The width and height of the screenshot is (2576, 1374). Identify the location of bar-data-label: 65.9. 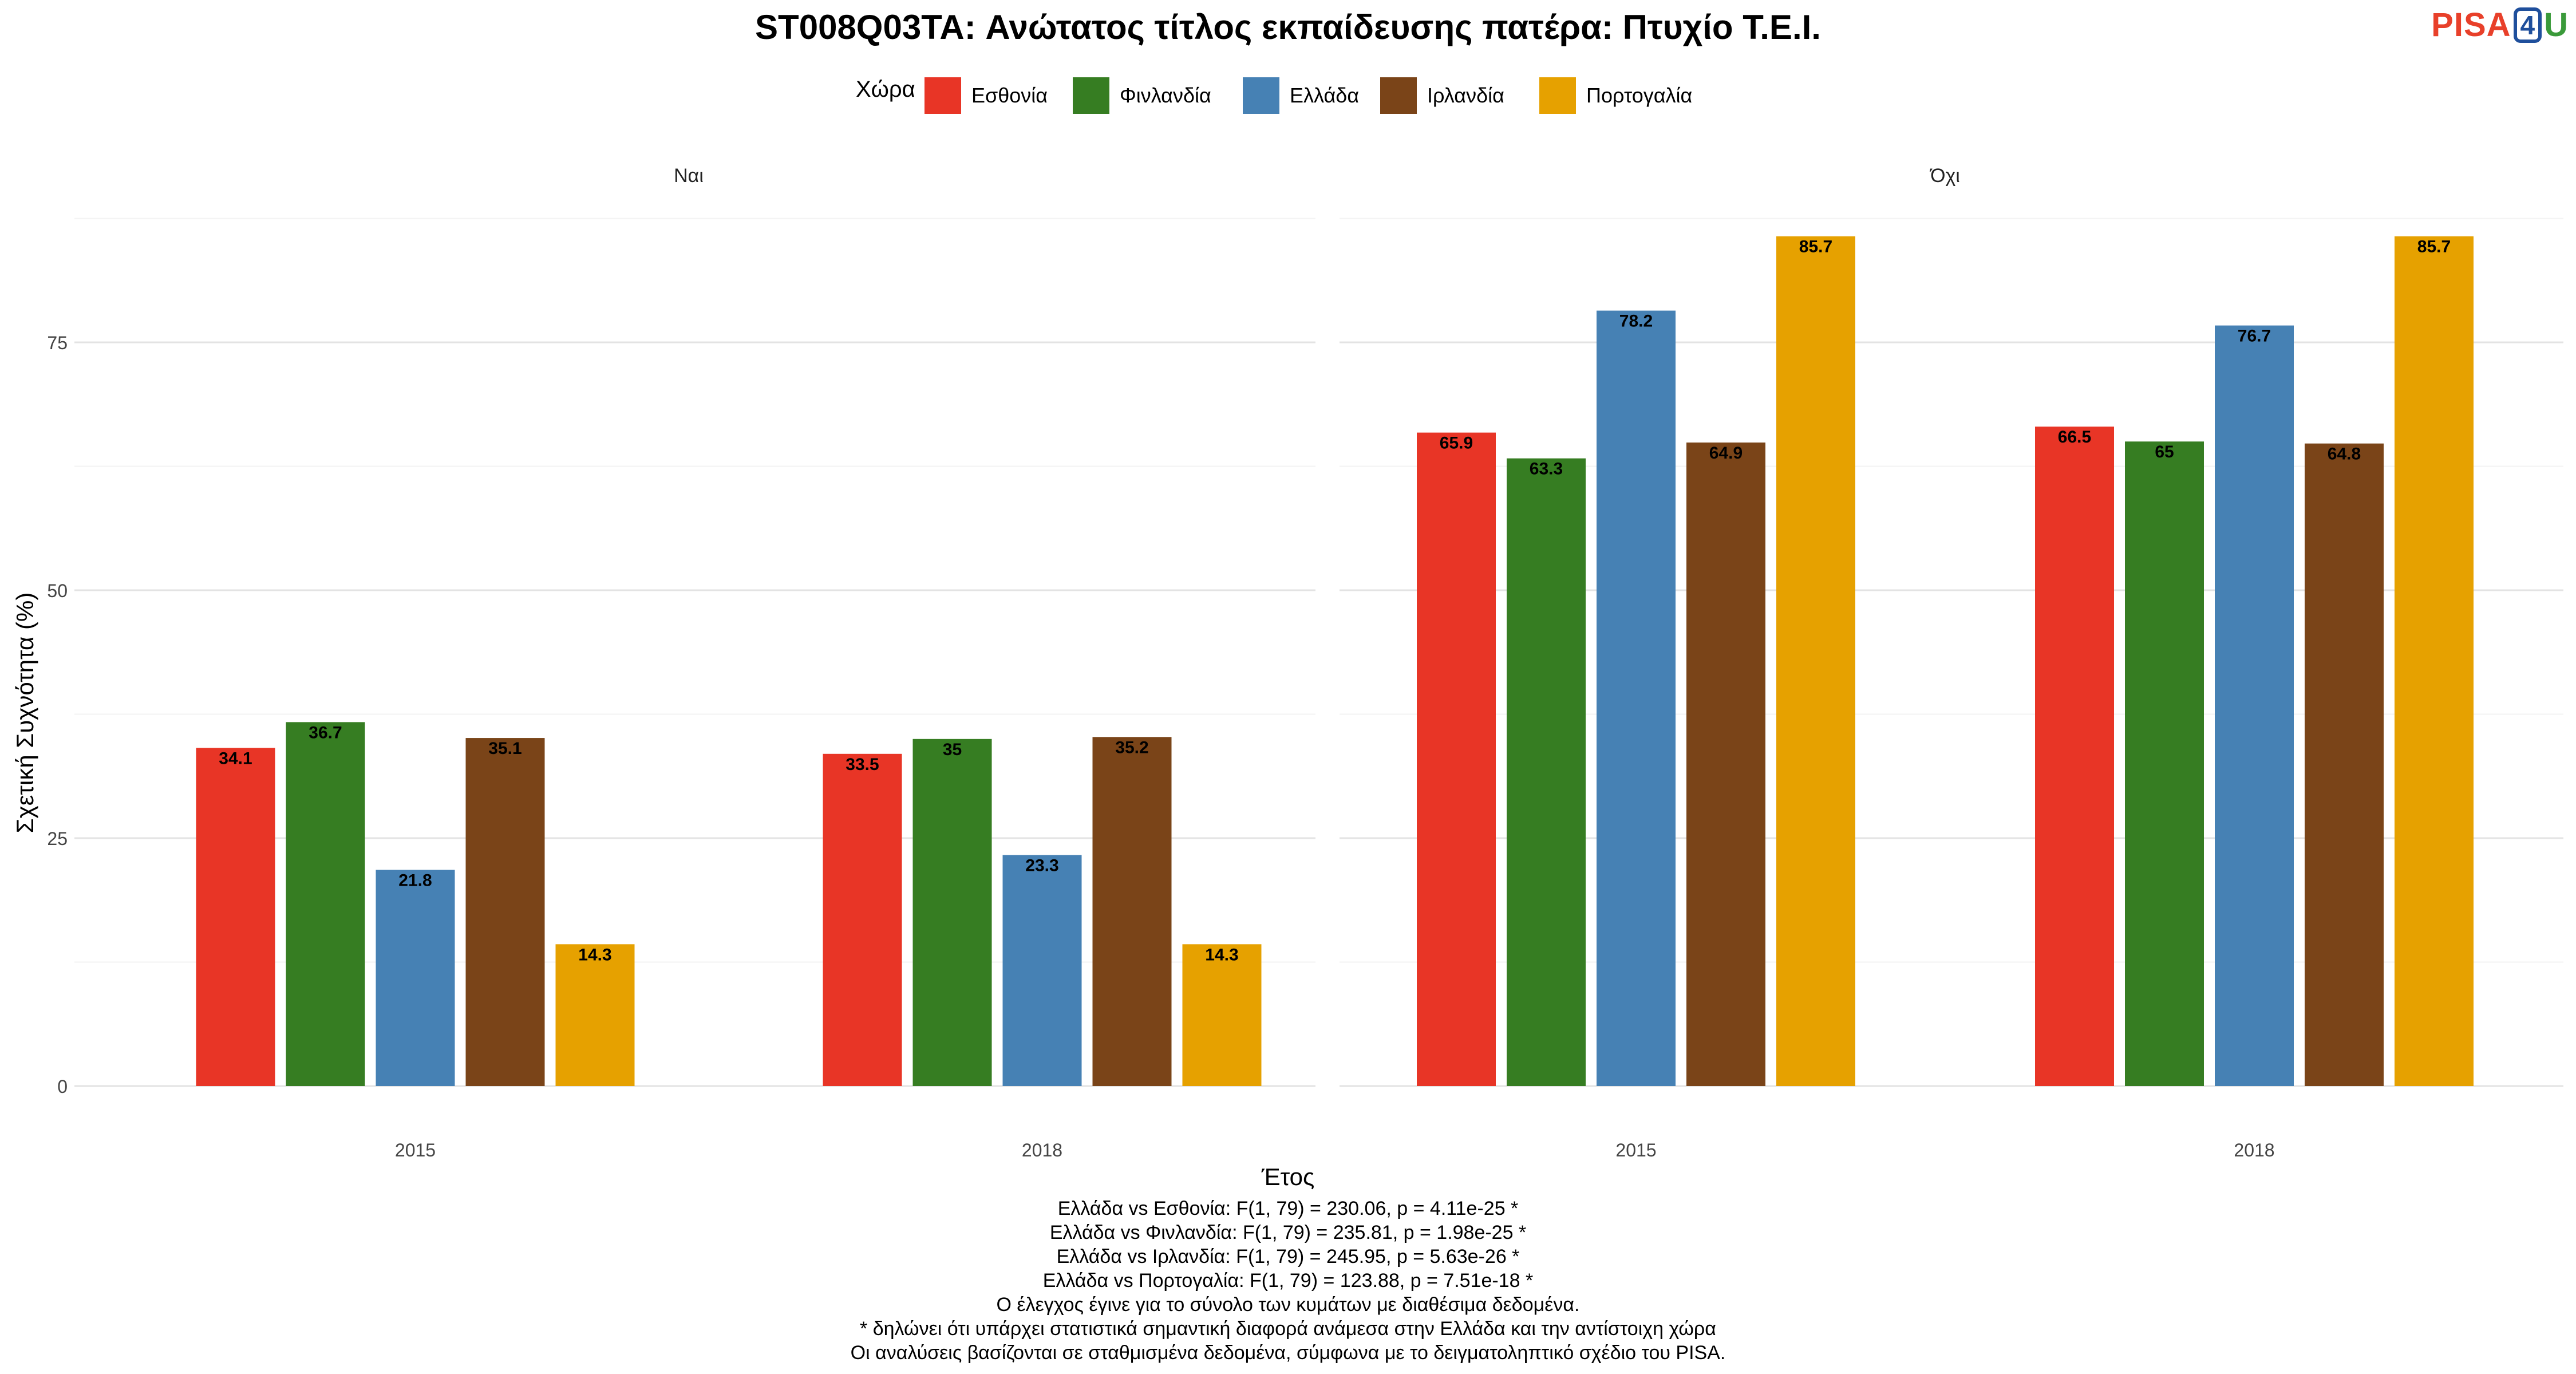
(1456, 444).